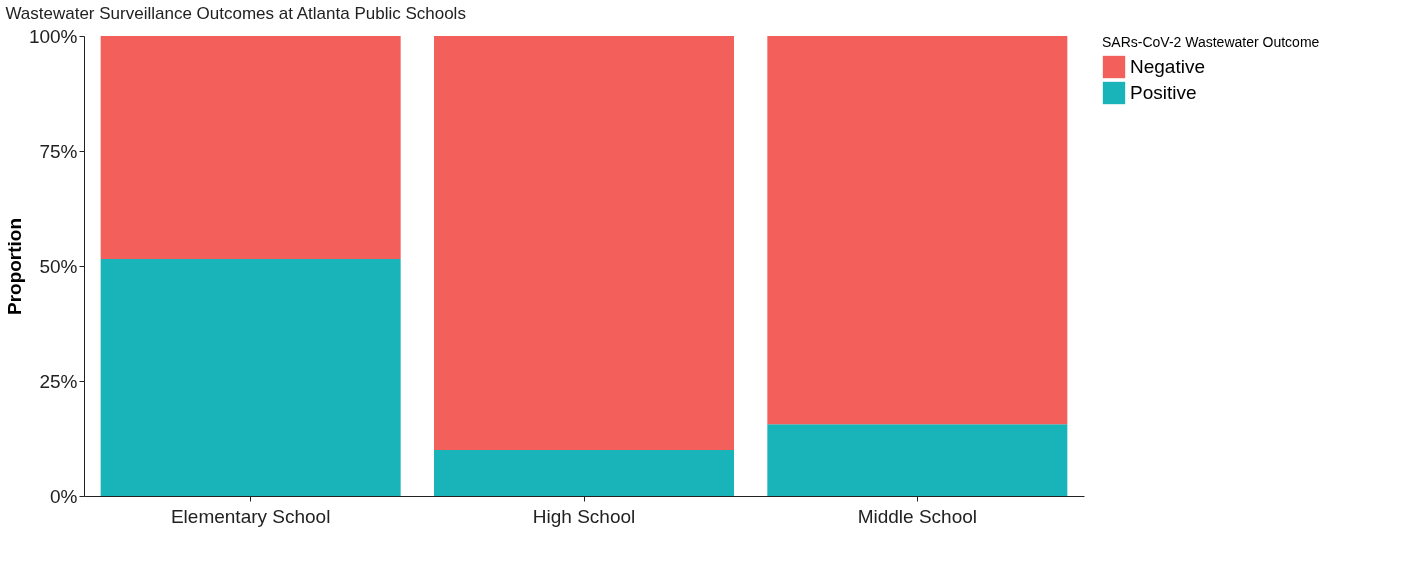  What do you see at coordinates (1211, 42) in the screenshot?
I see `legend-title: SARs-CoV-2 Wastewater Outcome` at bounding box center [1211, 42].